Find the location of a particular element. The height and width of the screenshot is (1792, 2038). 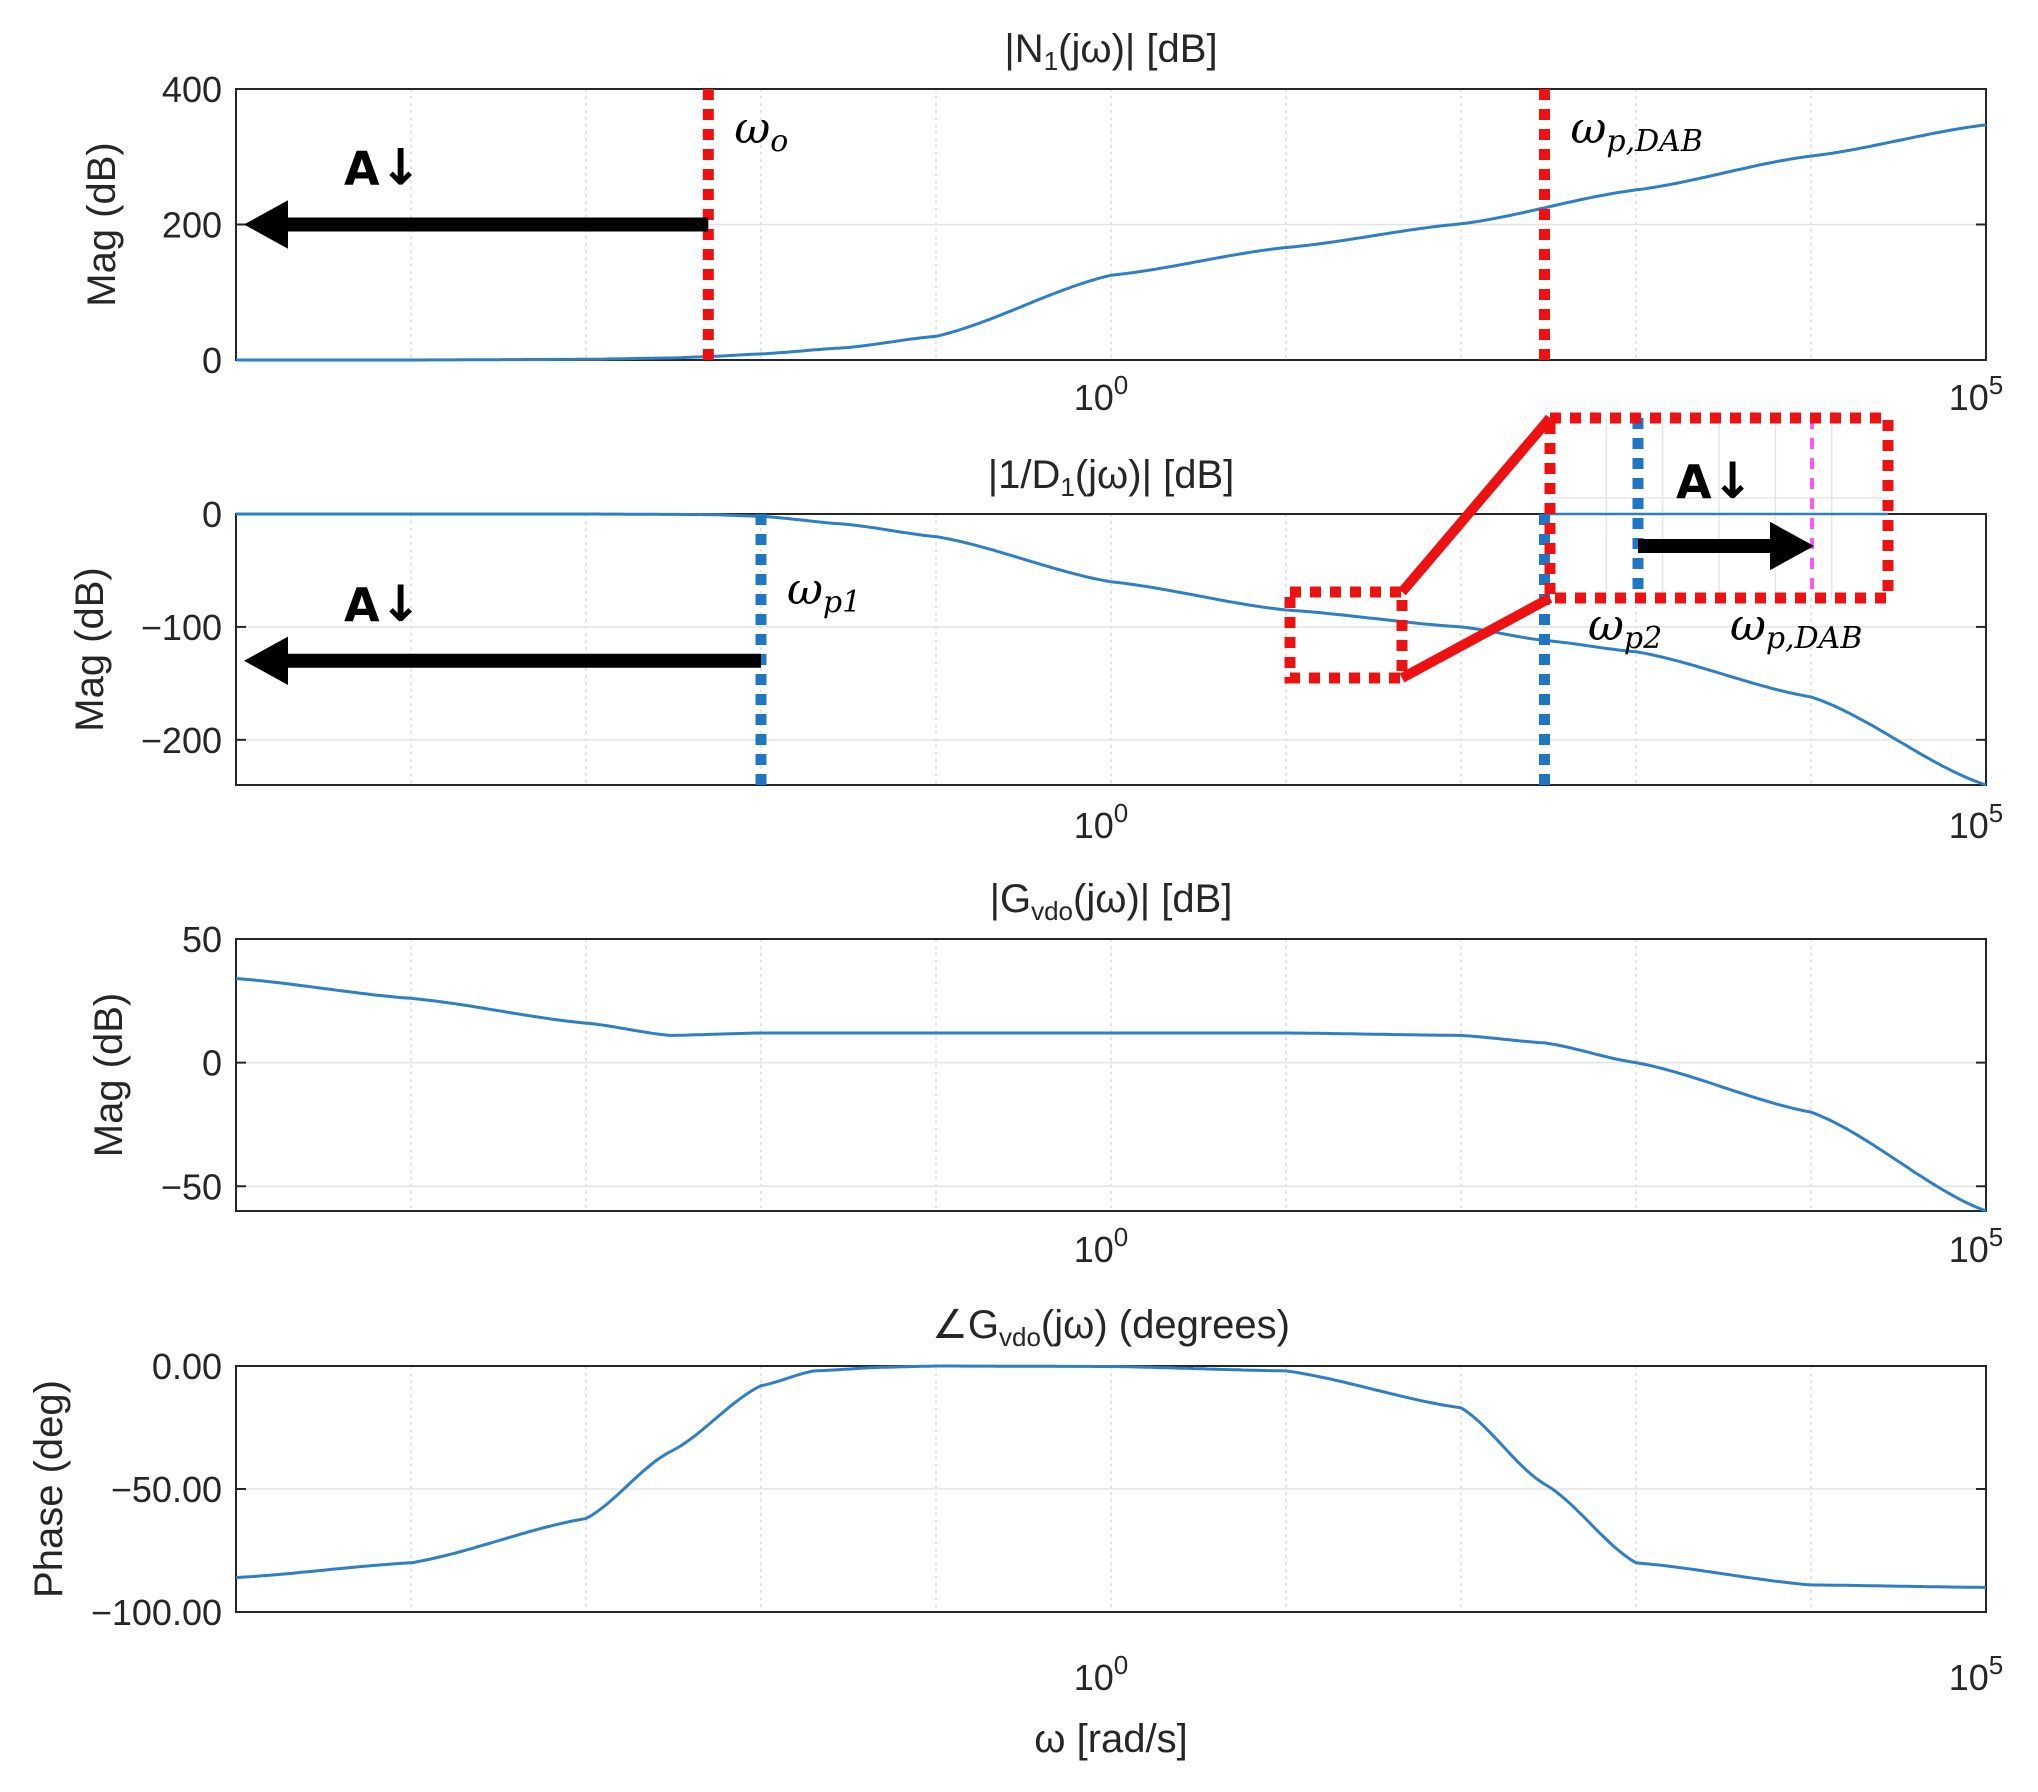

y-tick-label: −50.00 is located at coordinates (166, 1489).